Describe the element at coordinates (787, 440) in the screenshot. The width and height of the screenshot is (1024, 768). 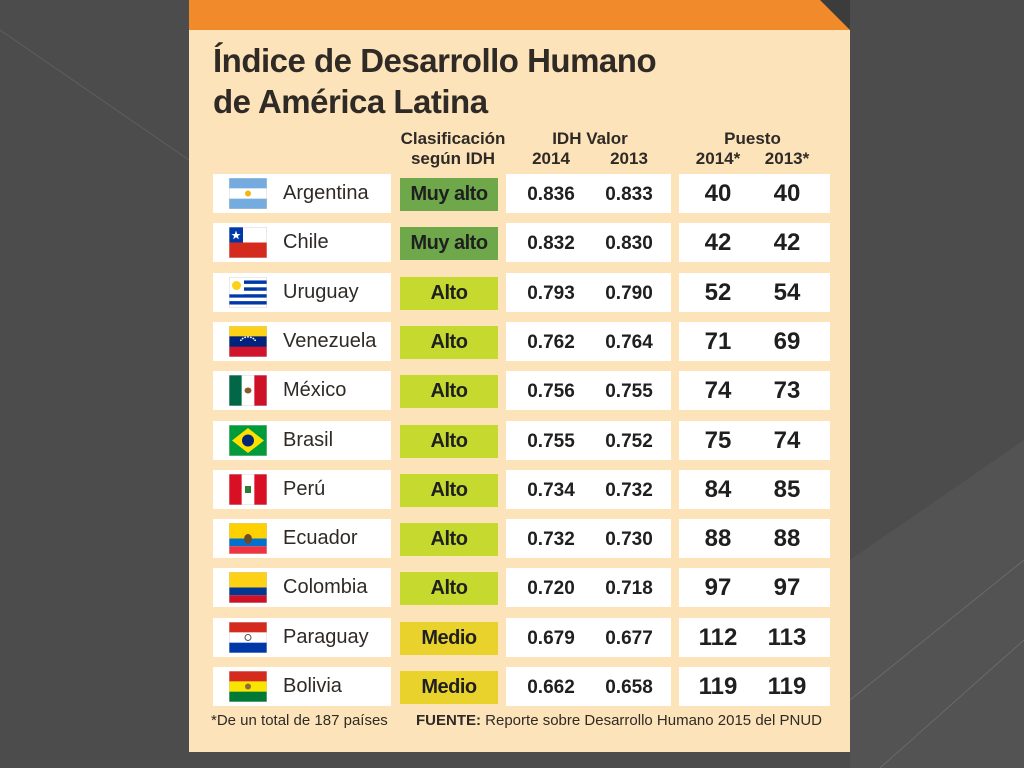
I see `rank-2013: 74` at that location.